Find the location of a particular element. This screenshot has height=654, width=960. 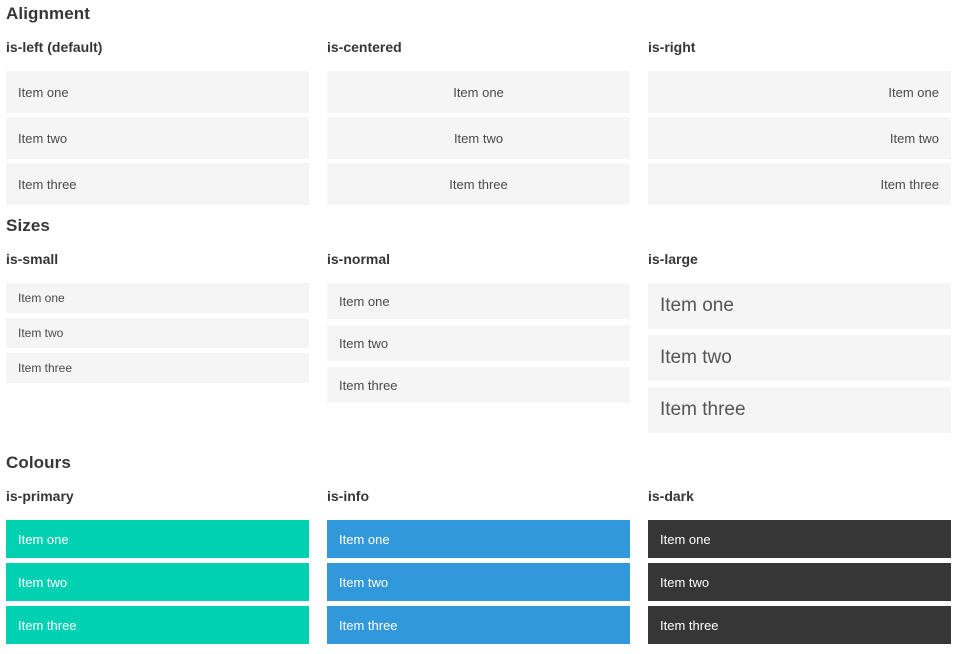

list-is-primary: Item one Item two Item three is located at coordinates (157, 582).